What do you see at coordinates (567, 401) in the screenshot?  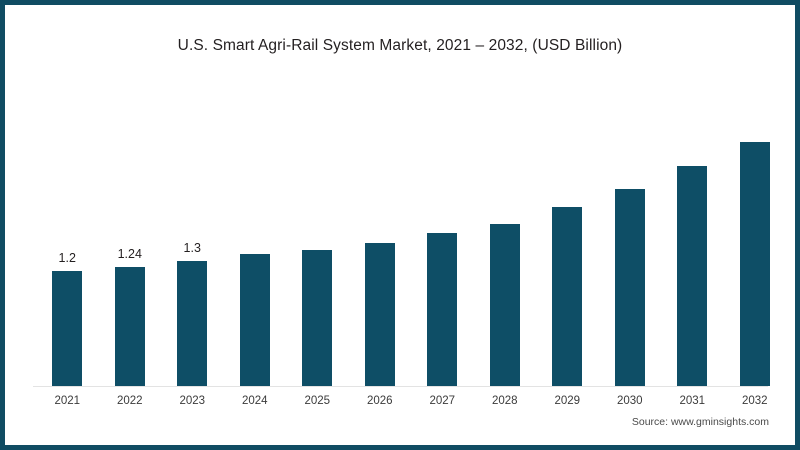 I see `x-tick-label: 2029` at bounding box center [567, 401].